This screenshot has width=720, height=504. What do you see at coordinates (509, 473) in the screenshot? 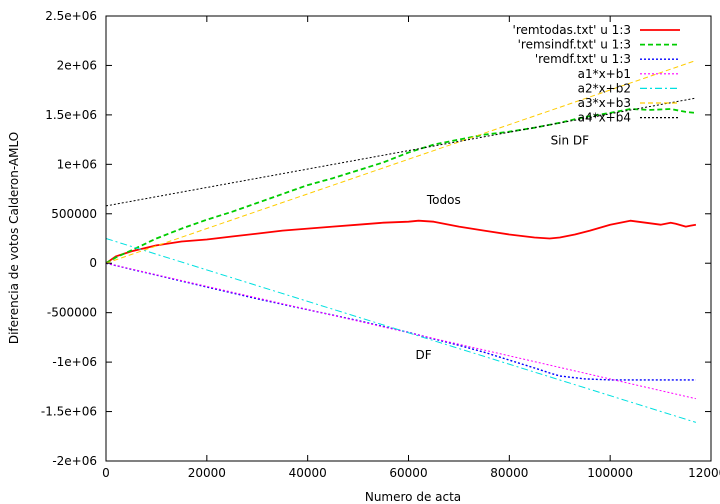
I see `x-tick-label: 80000` at bounding box center [509, 473].